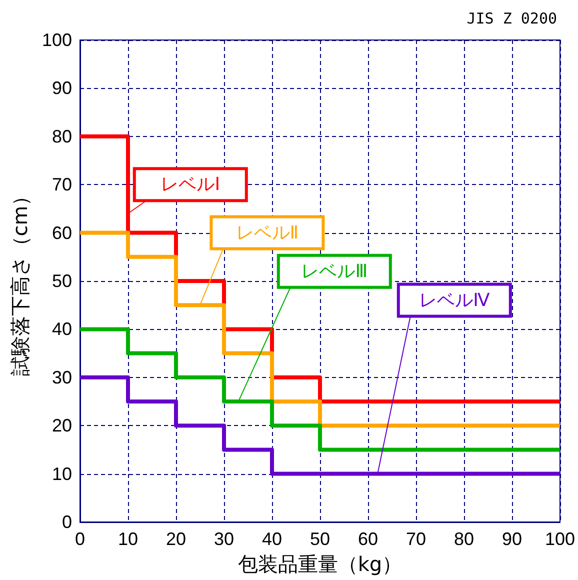 The height and width of the screenshot is (580, 578). I want to click on text: レベルⅢ, so click(334, 271).